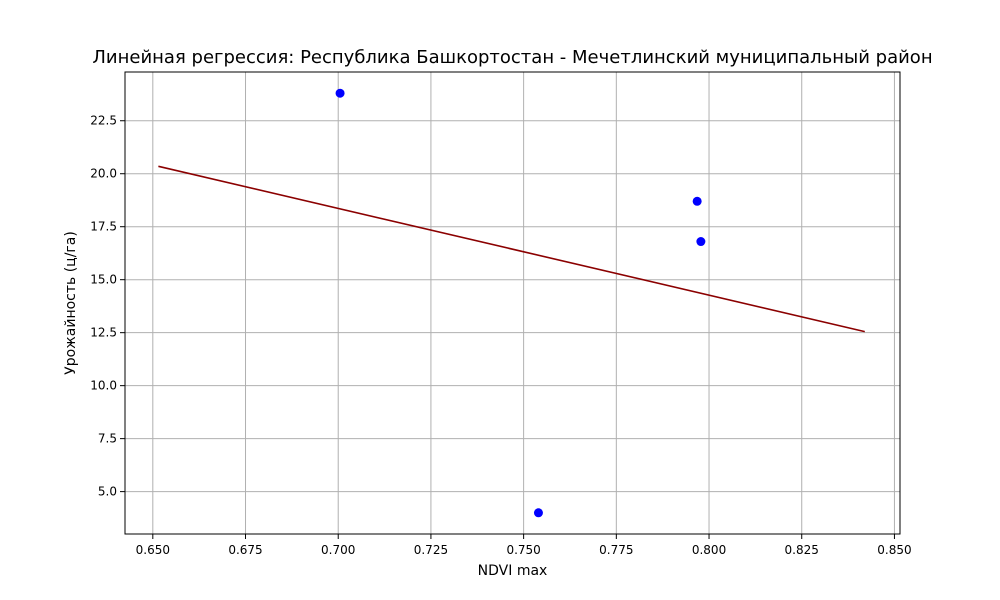 This screenshot has height=600, width=1000. Describe the element at coordinates (107, 439) in the screenshot. I see `y-tick-label: 7.5` at that location.